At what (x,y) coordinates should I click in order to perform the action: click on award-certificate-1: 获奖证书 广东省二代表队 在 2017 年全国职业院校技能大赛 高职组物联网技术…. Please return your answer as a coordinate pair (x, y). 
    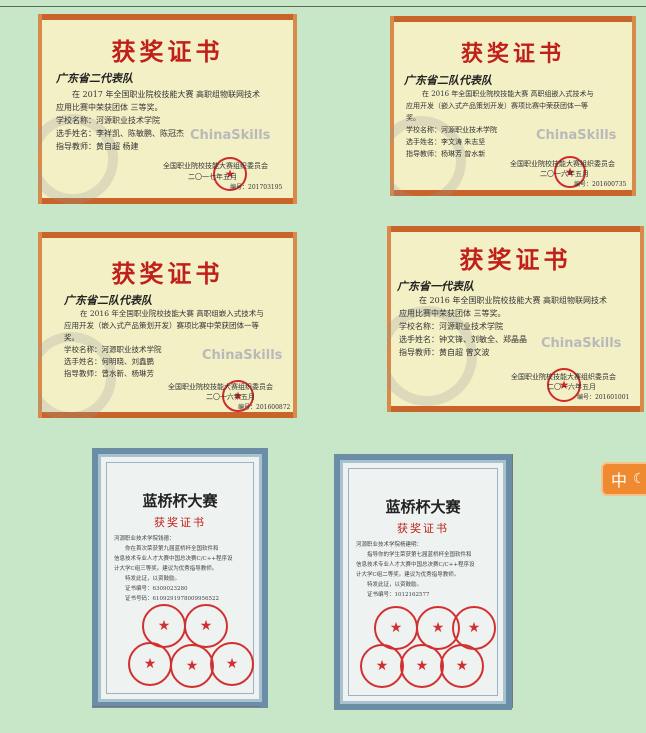
    Looking at the image, I should click on (167, 109).